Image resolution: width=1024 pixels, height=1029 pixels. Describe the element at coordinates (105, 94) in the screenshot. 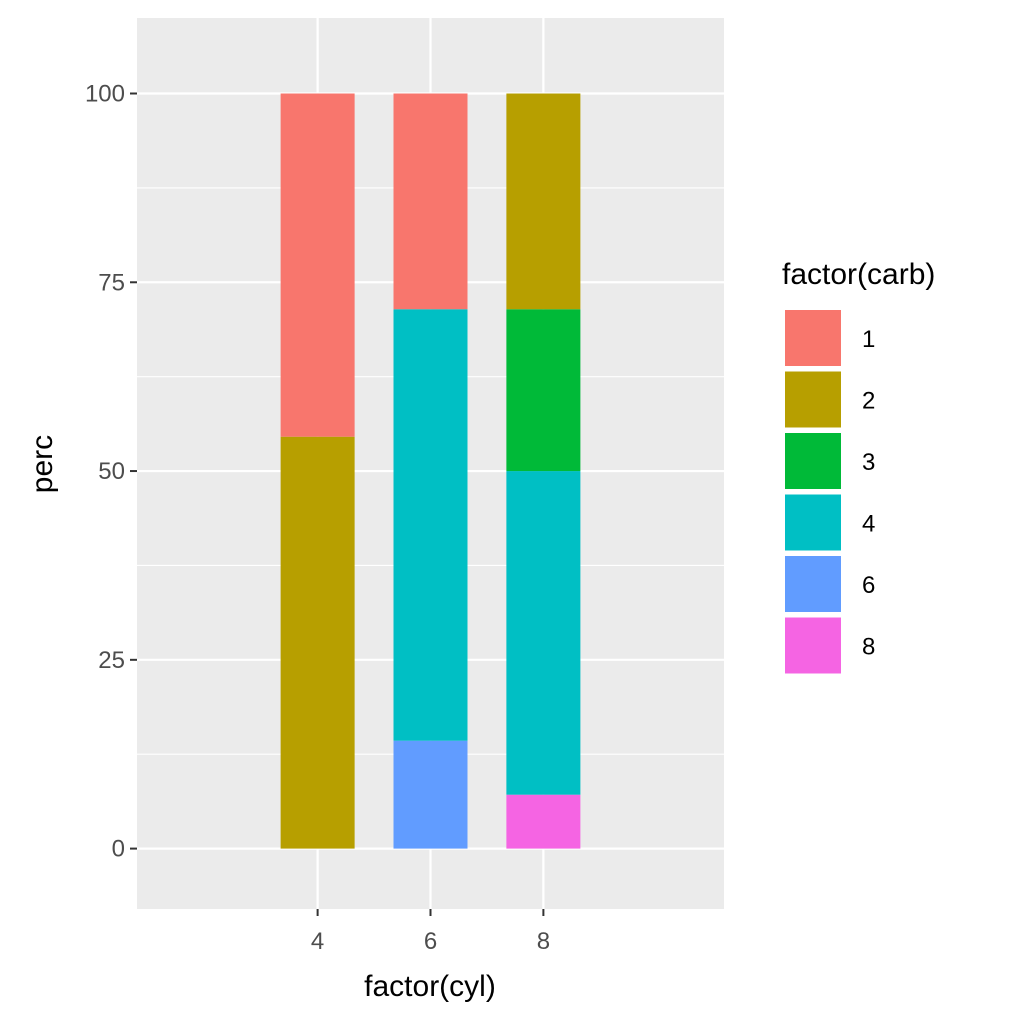

I see `y-tick-label: 100` at that location.